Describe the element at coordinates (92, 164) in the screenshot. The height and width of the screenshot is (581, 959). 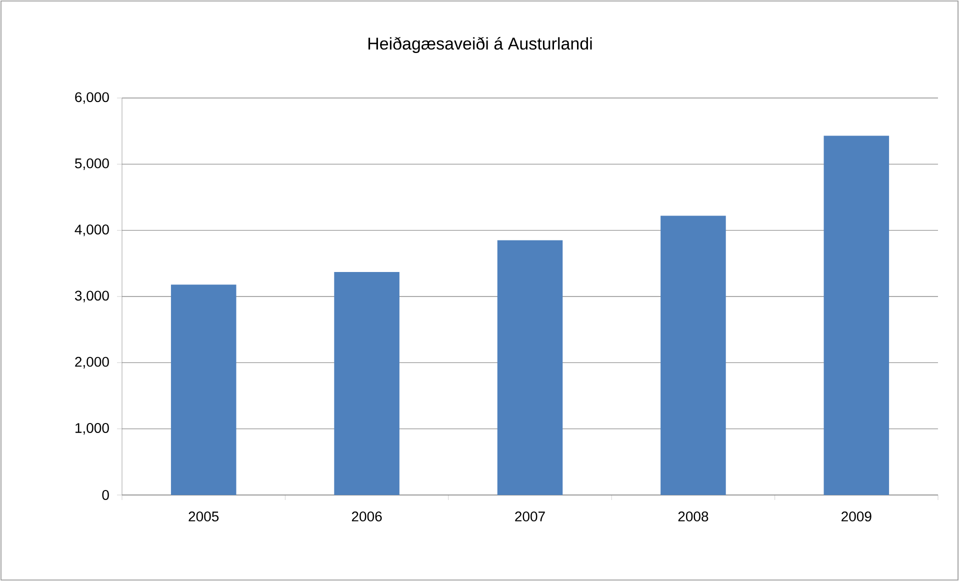
I see `y-tick-label: 5,000` at that location.